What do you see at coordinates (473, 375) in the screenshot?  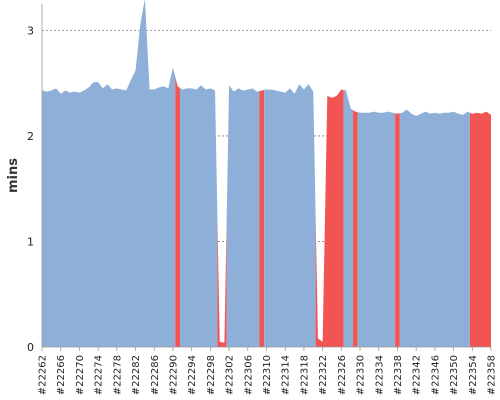 I see `x-tick-label: #22354` at bounding box center [473, 375].